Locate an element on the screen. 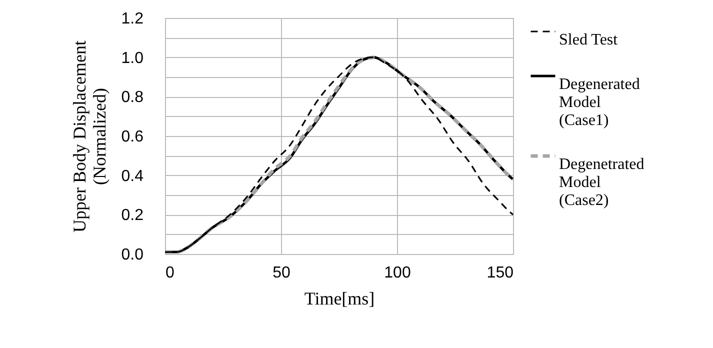 This screenshot has width=713, height=348. y-tick-label: 0.2 is located at coordinates (132, 215).